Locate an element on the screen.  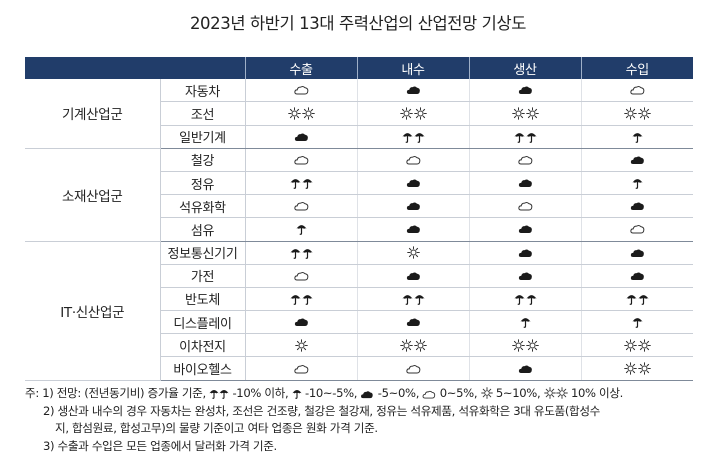
industry-label: 철강 is located at coordinates (203, 160).